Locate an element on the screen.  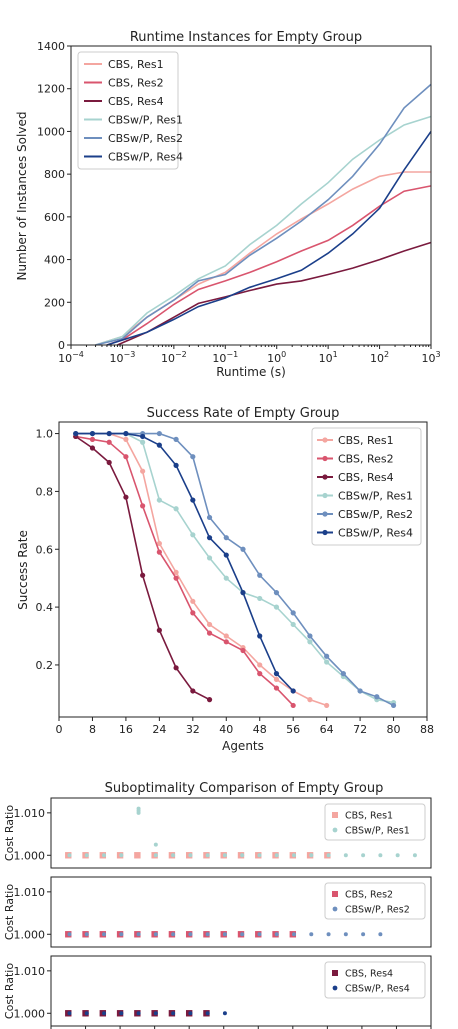
x-tick-label: 10² is located at coordinates (379, 357).